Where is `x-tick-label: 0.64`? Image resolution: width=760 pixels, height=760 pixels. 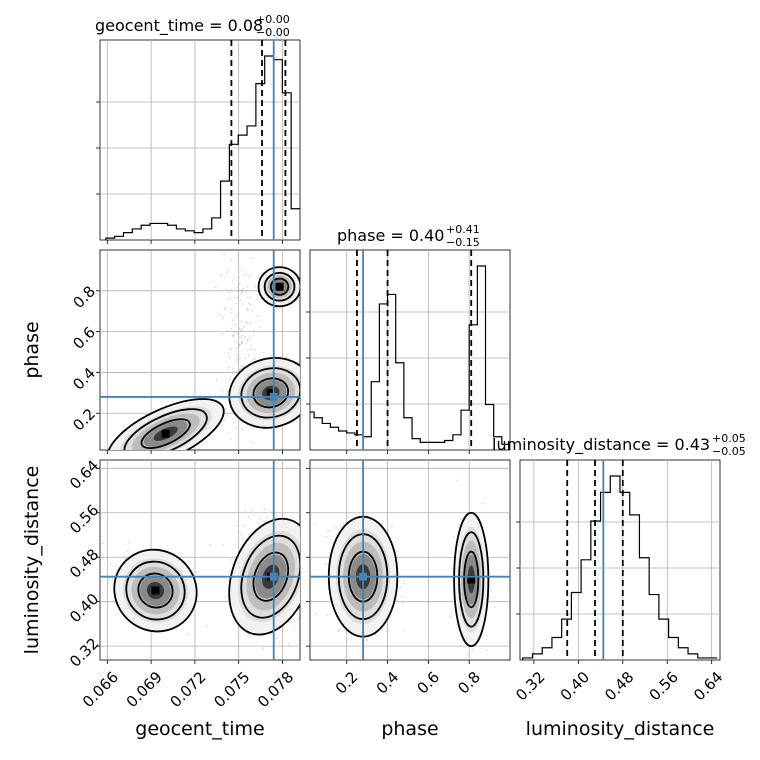 x-tick-label: 0.64 is located at coordinates (708, 686).